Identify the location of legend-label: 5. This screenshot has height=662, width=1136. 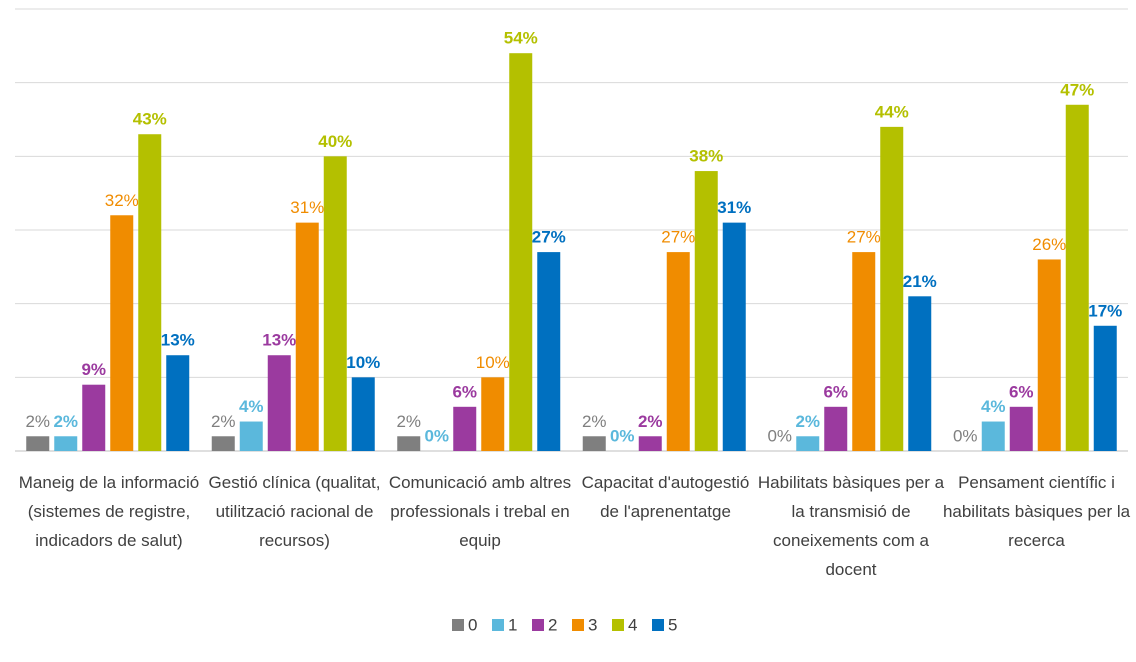
(672, 624).